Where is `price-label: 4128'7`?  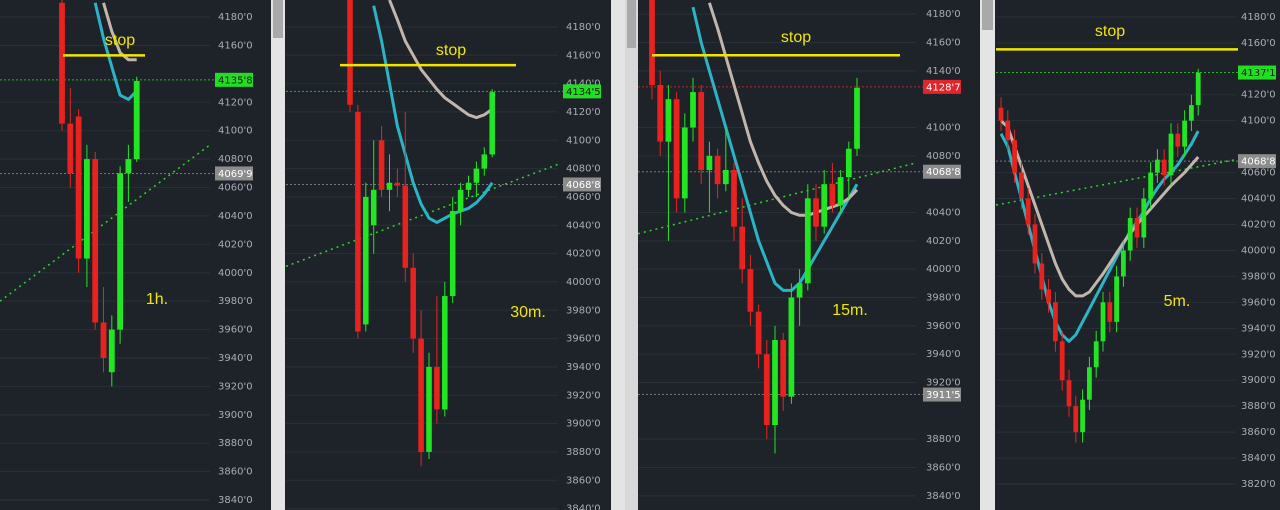
price-label: 4128'7 is located at coordinates (943, 87).